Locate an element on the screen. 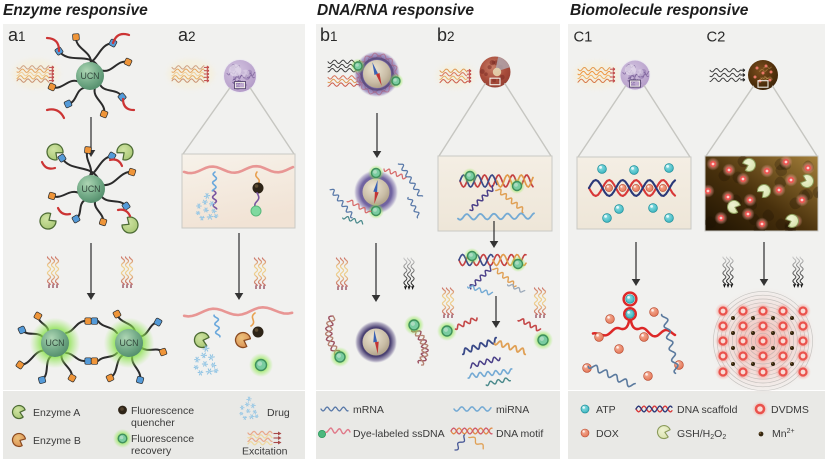 The image size is (825, 459). svg-text: Enzyme A is located at coordinates (56, 413).